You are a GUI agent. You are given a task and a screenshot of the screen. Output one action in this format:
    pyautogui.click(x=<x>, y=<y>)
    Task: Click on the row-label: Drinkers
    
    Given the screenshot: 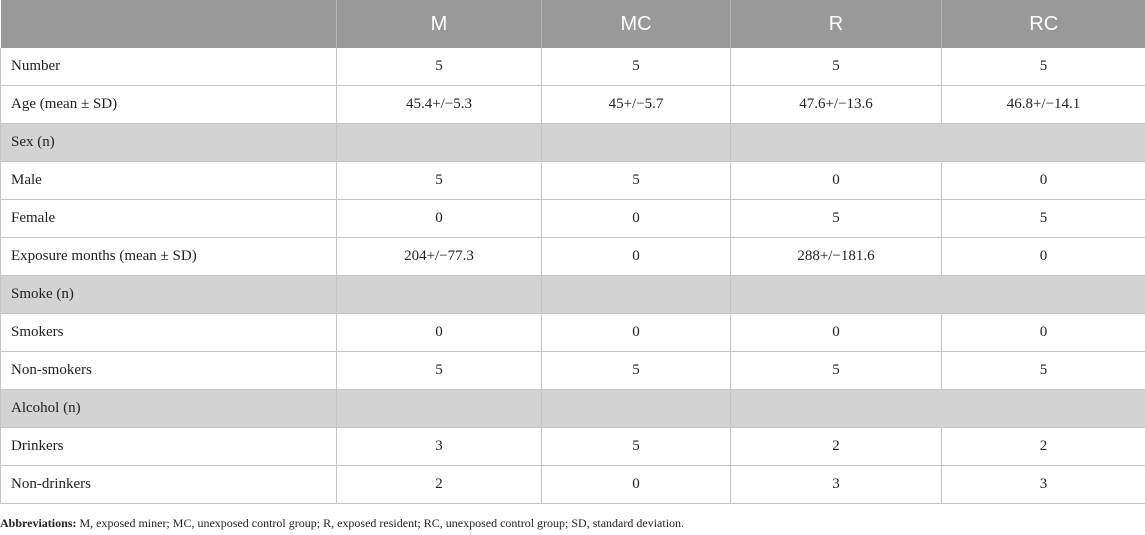 What is the action you would take?
    pyautogui.click(x=168, y=446)
    